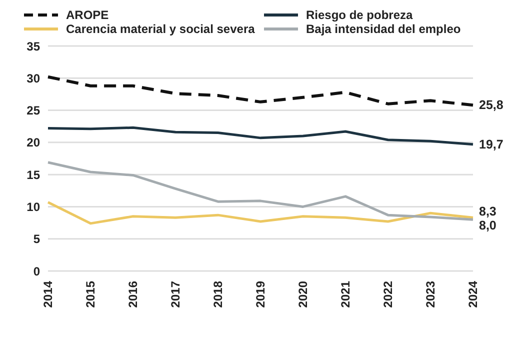 The width and height of the screenshot is (527, 337). What do you see at coordinates (33, 78) in the screenshot?
I see `y-tick-label: 30` at bounding box center [33, 78].